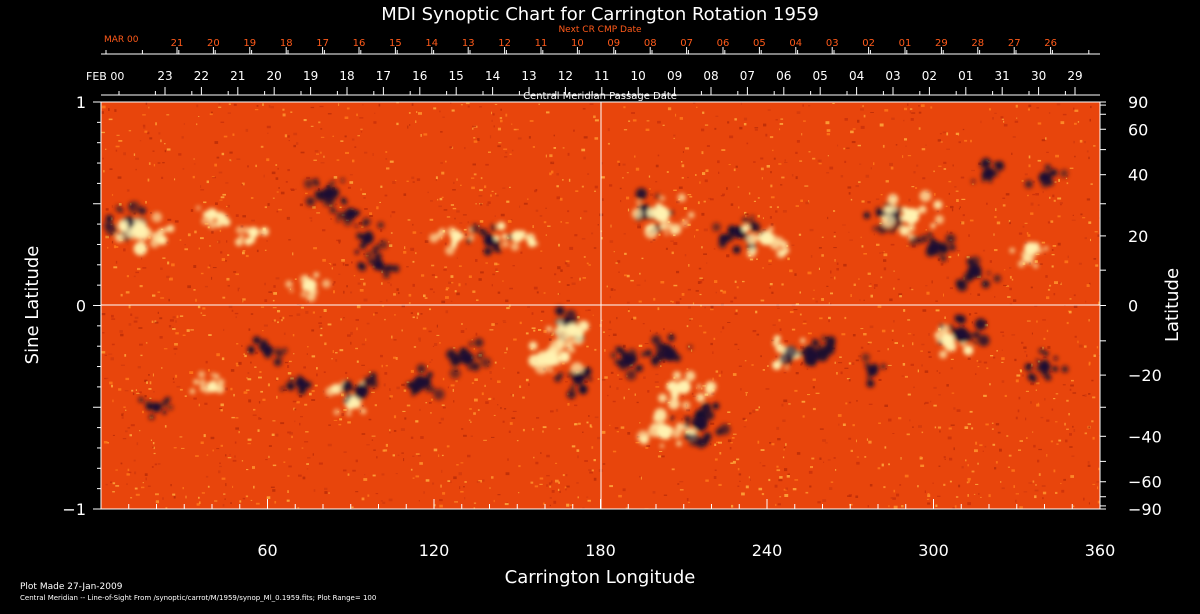  I want to click on y-right-tick-label: 90, so click(1138, 102).